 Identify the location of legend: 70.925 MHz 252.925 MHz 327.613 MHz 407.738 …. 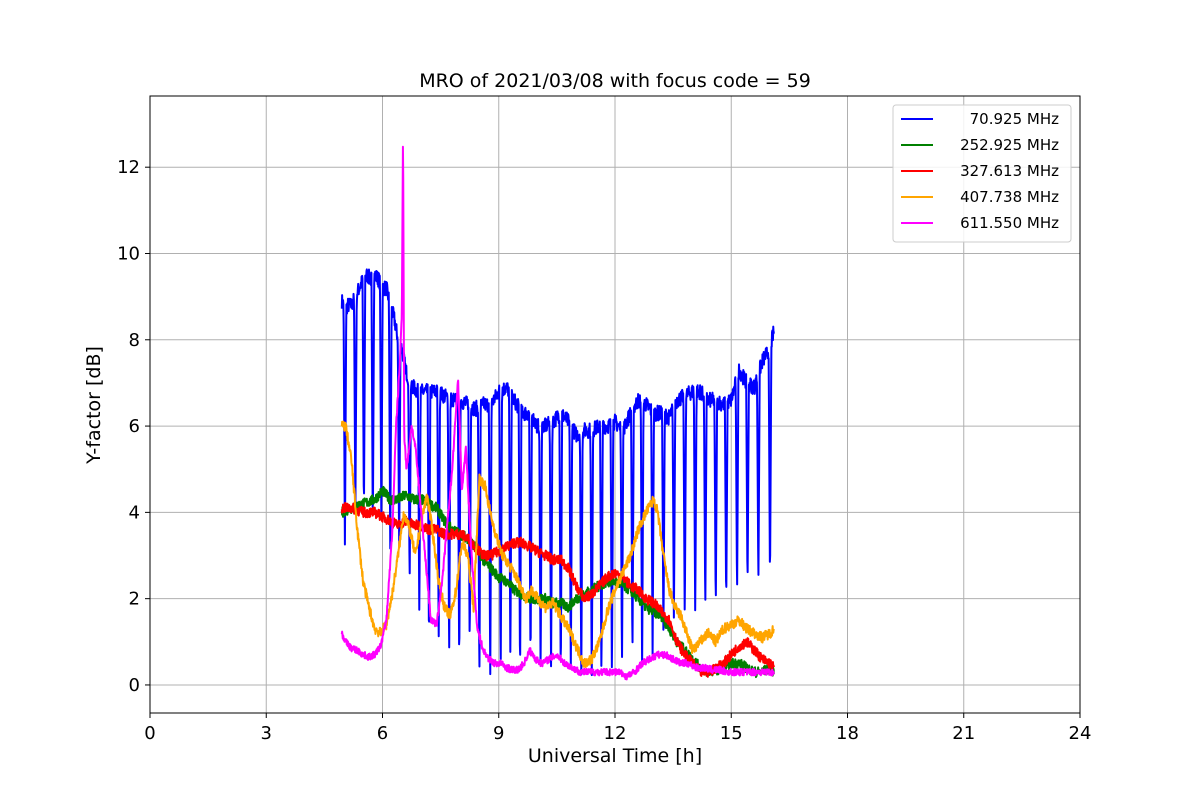
(982, 173).